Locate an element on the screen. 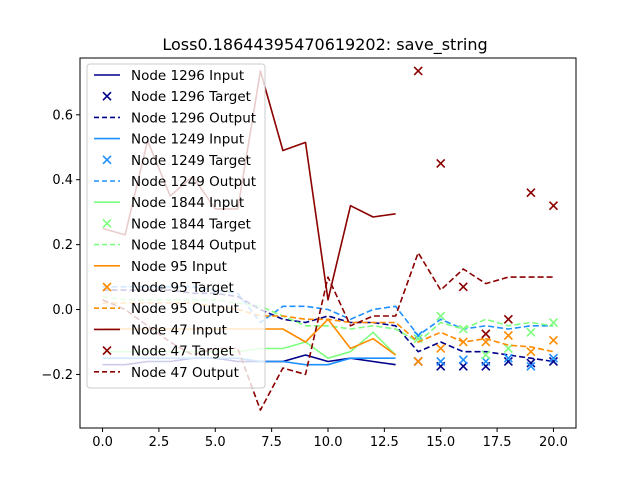 The width and height of the screenshot is (640, 480). node-1249-input-legend-label: Node 1249 Input is located at coordinates (187, 140).